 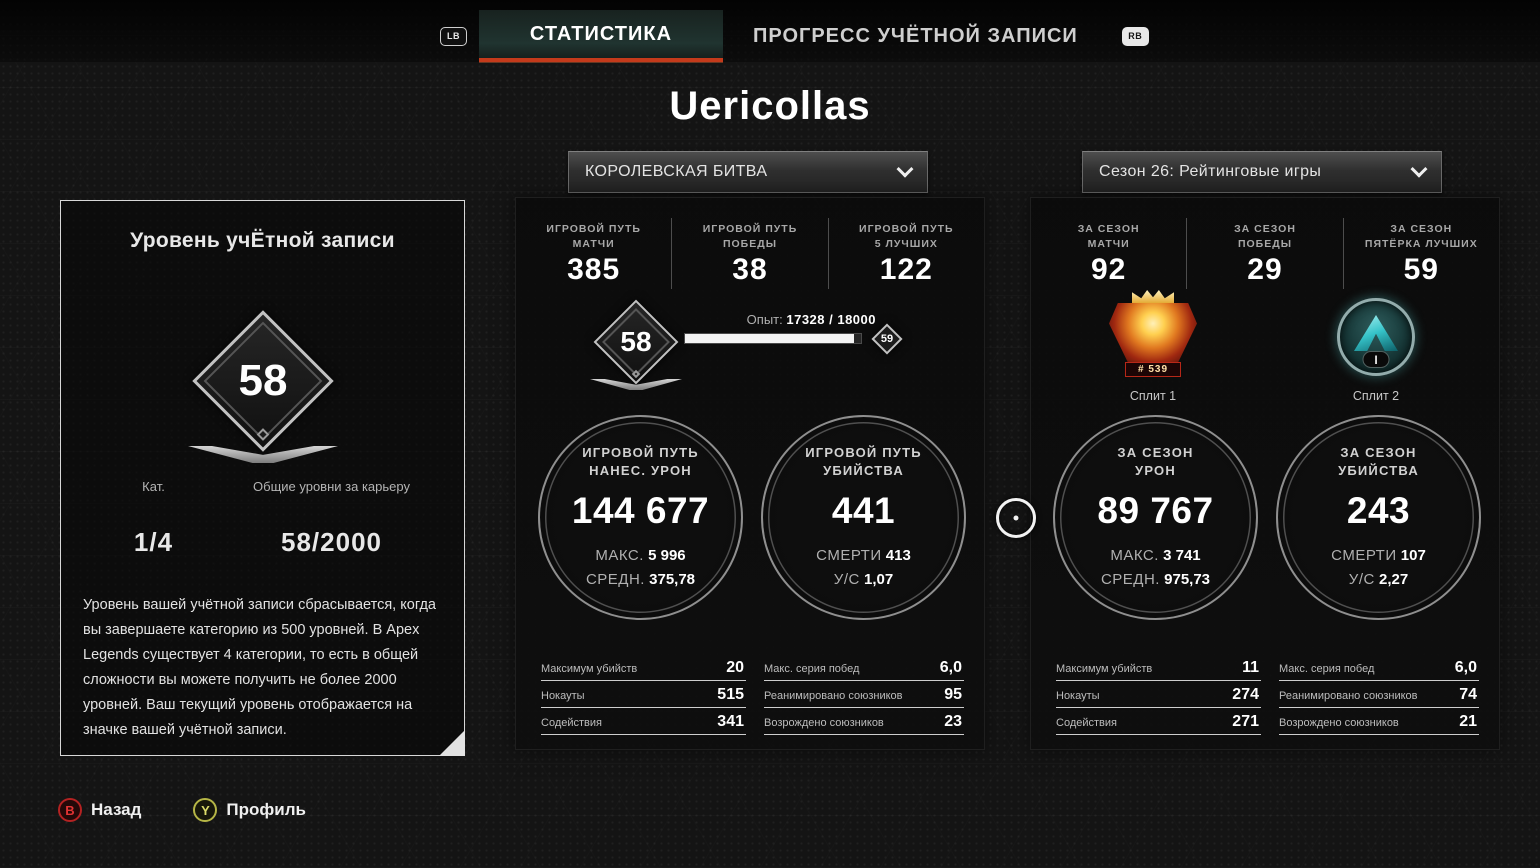 I want to click on platinum-tier-number: I, so click(x=1376, y=359).